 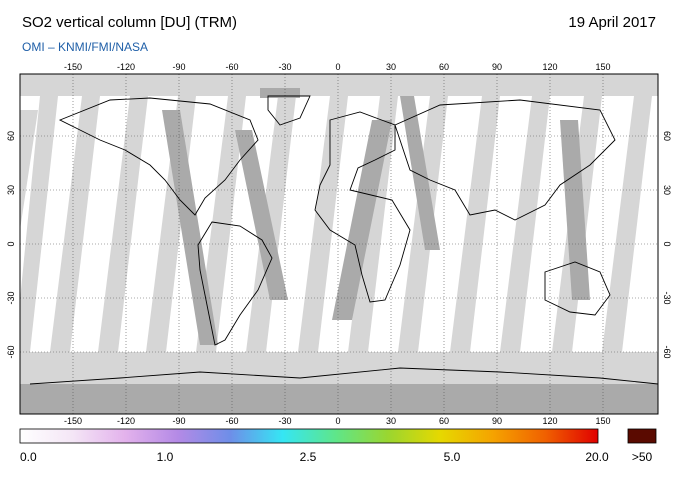 I want to click on colorbar-label: >50, so click(x=642, y=457).